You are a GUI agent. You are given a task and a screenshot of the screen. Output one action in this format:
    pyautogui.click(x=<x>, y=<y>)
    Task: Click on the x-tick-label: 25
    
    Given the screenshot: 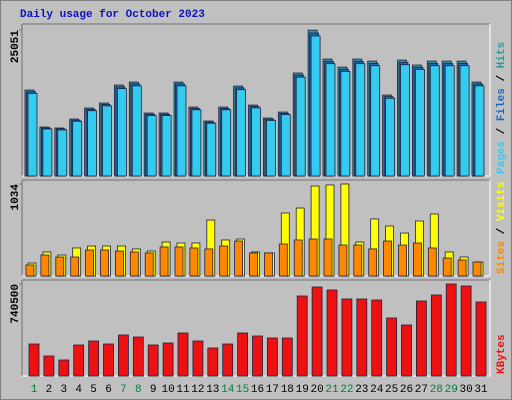 What is the action you would take?
    pyautogui.click(x=391, y=390)
    